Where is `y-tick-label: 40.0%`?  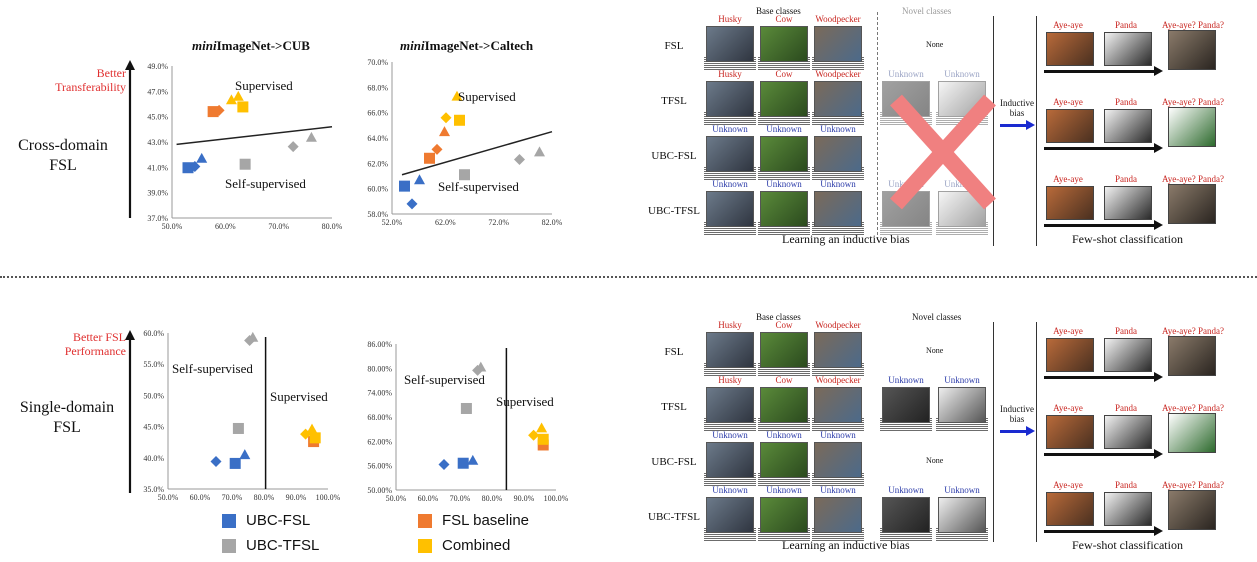
y-tick-label: 40.0% is located at coordinates (153, 458).